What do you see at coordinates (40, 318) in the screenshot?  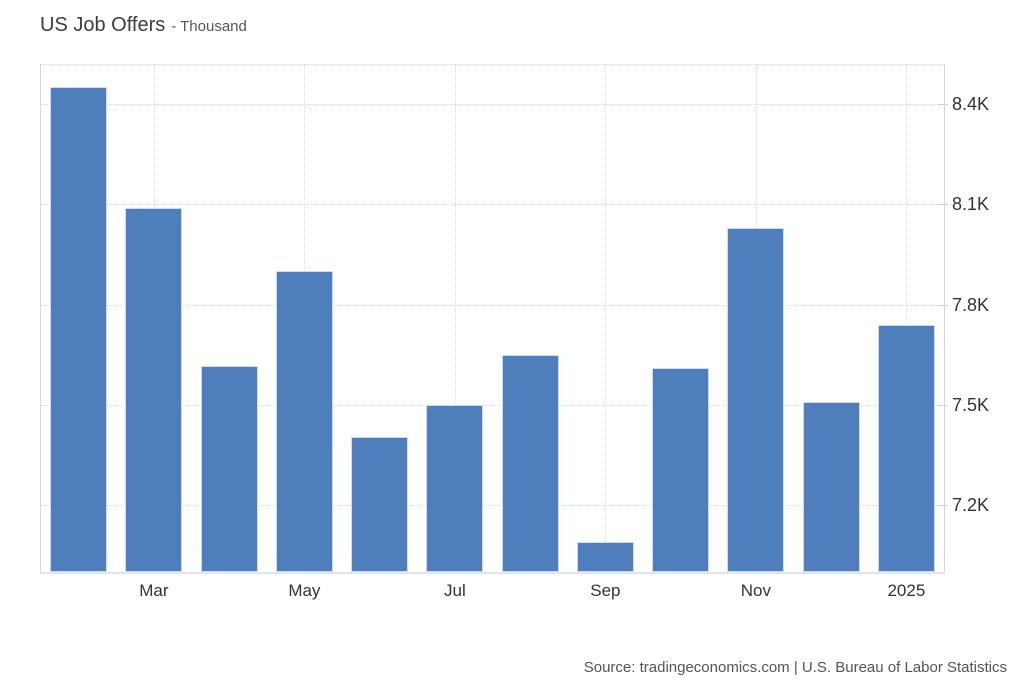 I see `plot-border-left` at bounding box center [40, 318].